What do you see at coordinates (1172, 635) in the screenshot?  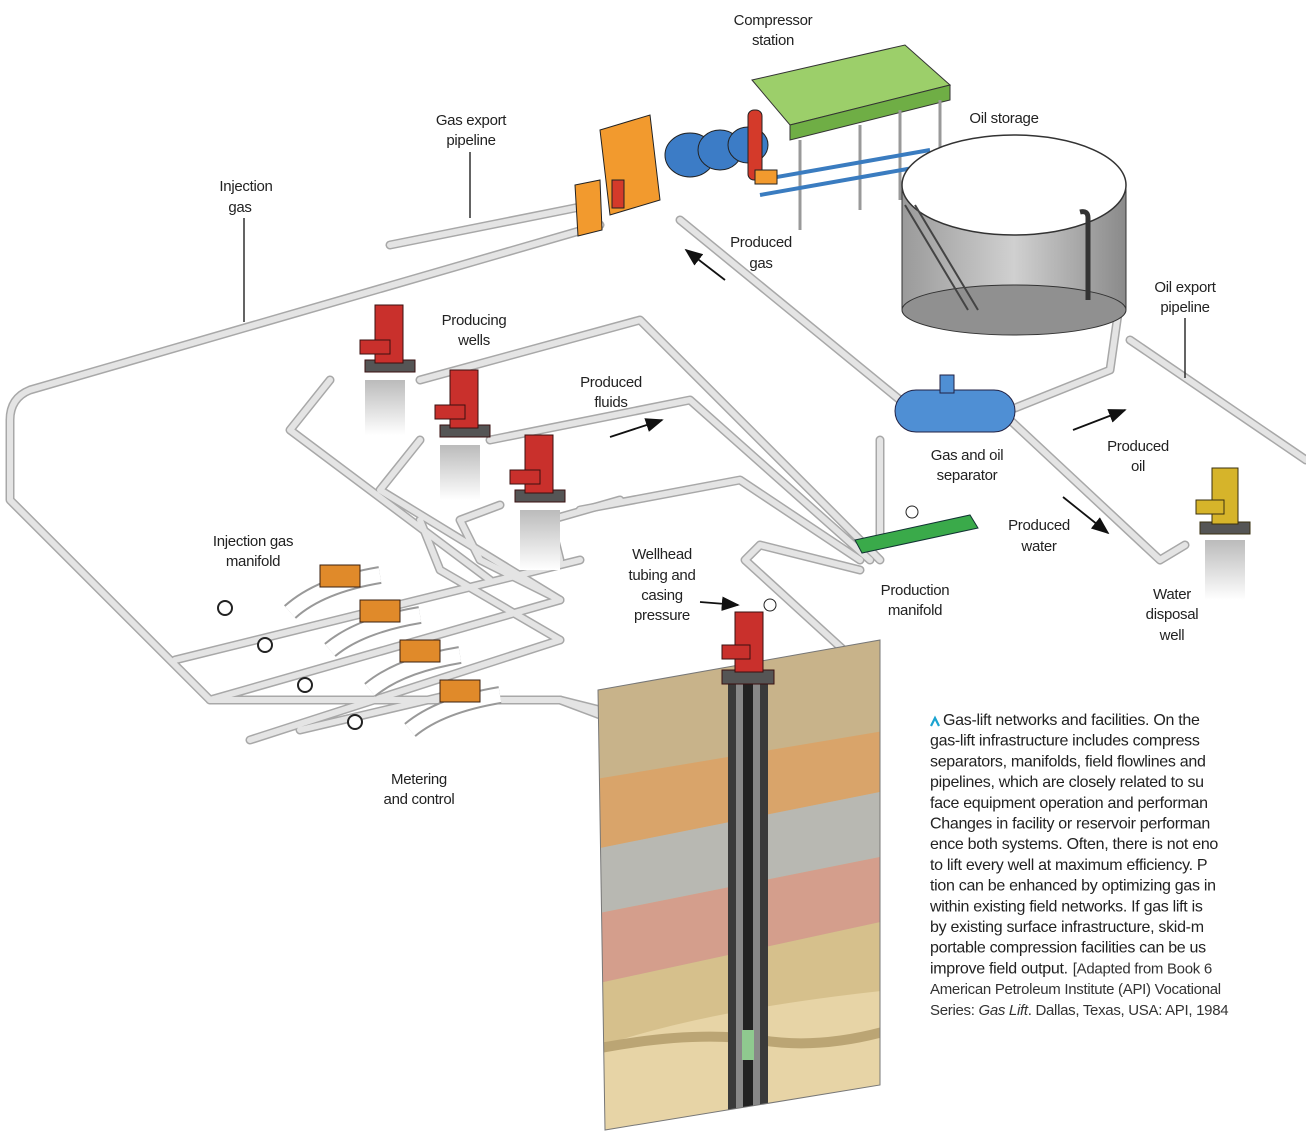 I see `label: well` at bounding box center [1172, 635].